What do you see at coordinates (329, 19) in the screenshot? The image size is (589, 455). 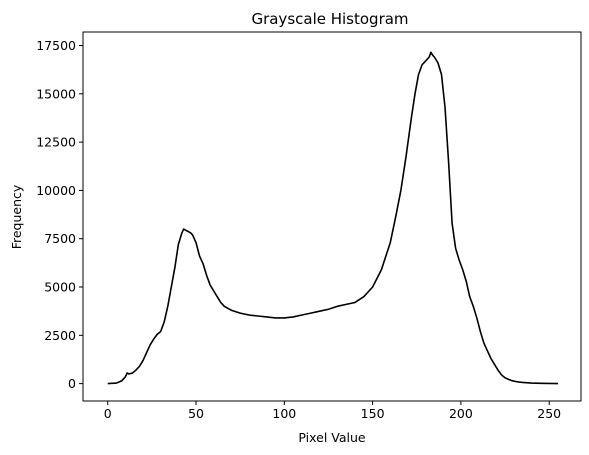 I see `chart-title: Grayscale Histogram` at bounding box center [329, 19].